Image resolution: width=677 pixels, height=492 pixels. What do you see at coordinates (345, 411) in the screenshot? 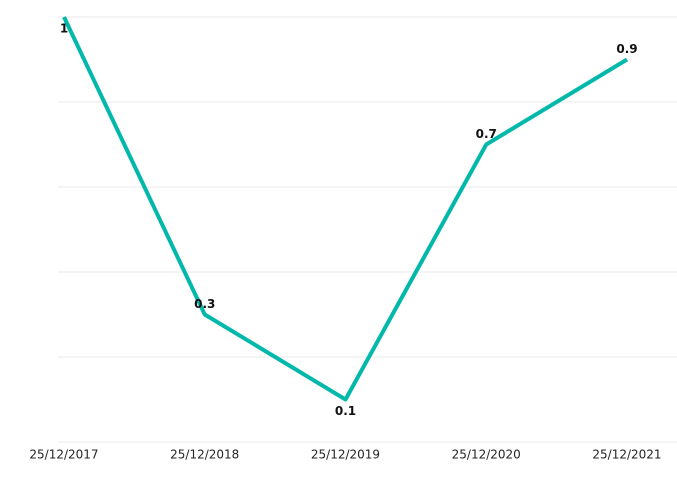
I see `data-label: 0.1` at bounding box center [345, 411].